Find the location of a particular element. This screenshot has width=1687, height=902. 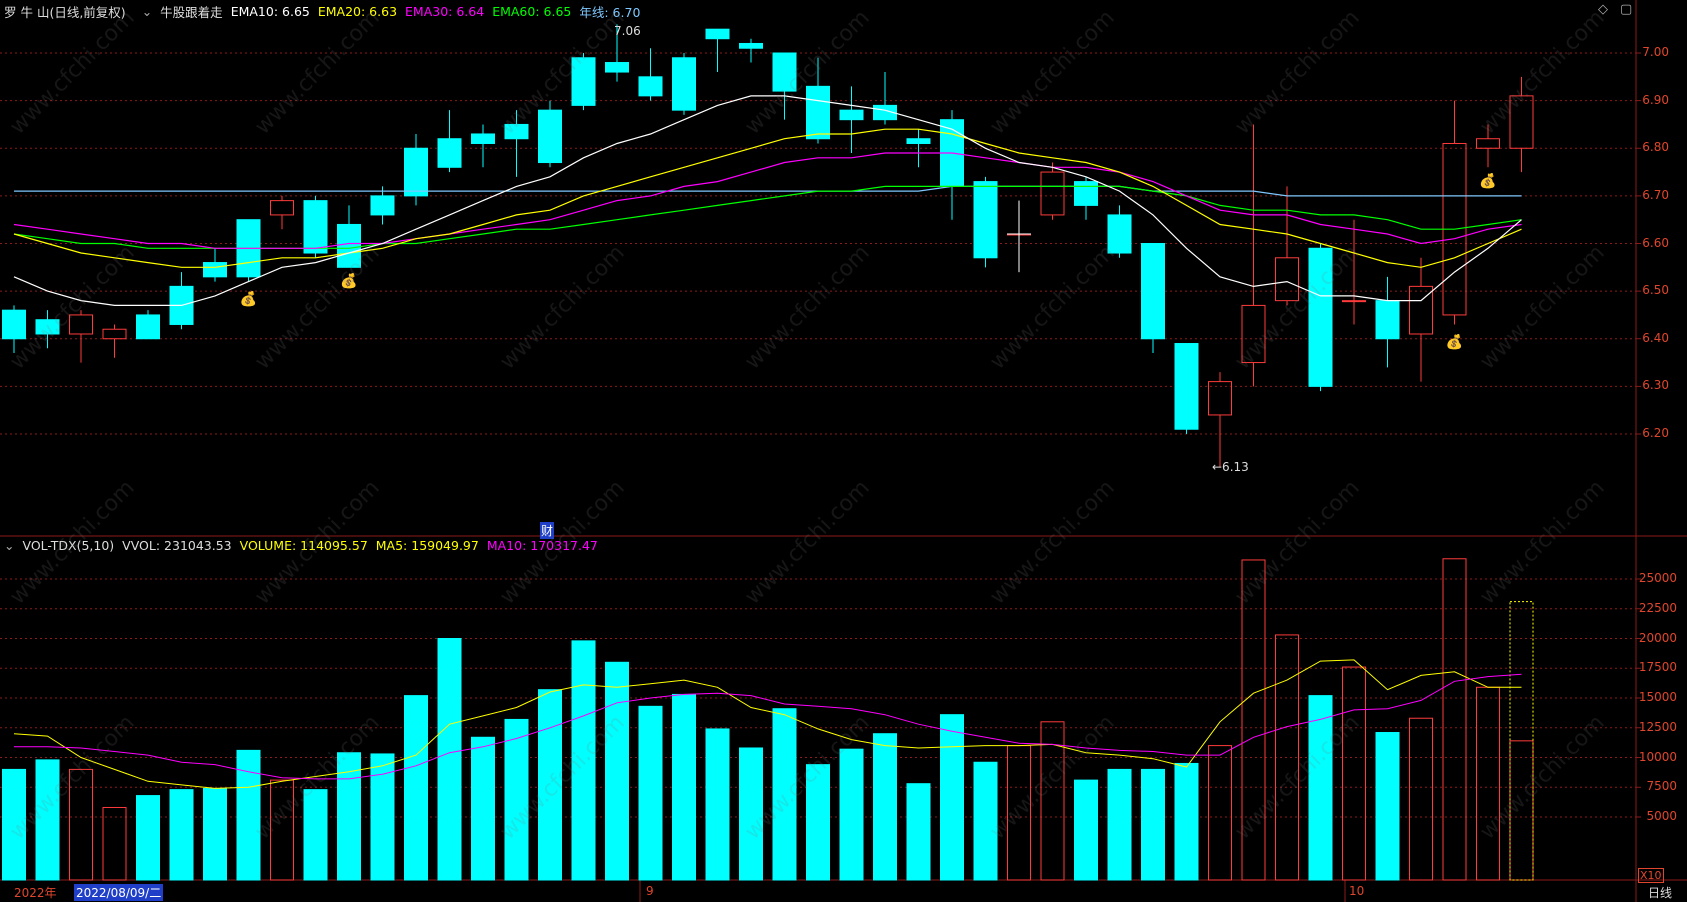

volume-tick-label: 7500 is located at coordinates (1661, 786).